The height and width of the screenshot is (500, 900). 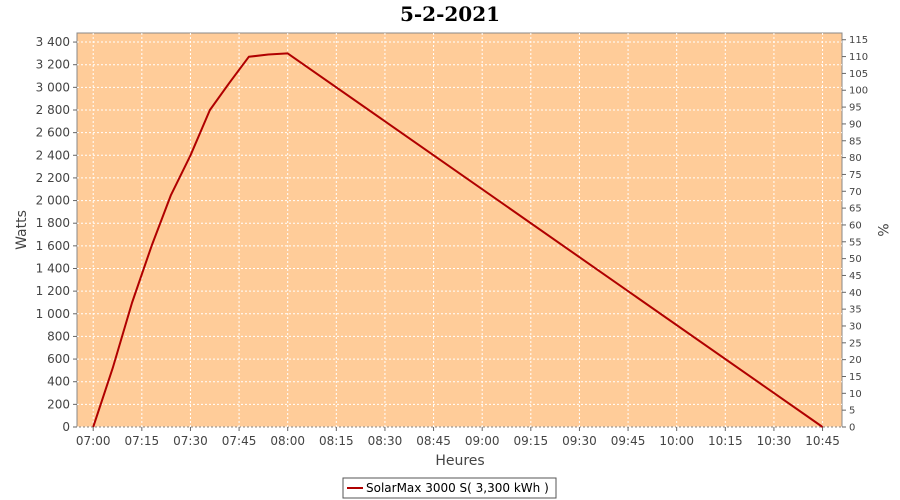 I want to click on y2-tick-label: 5, so click(x=852, y=411).